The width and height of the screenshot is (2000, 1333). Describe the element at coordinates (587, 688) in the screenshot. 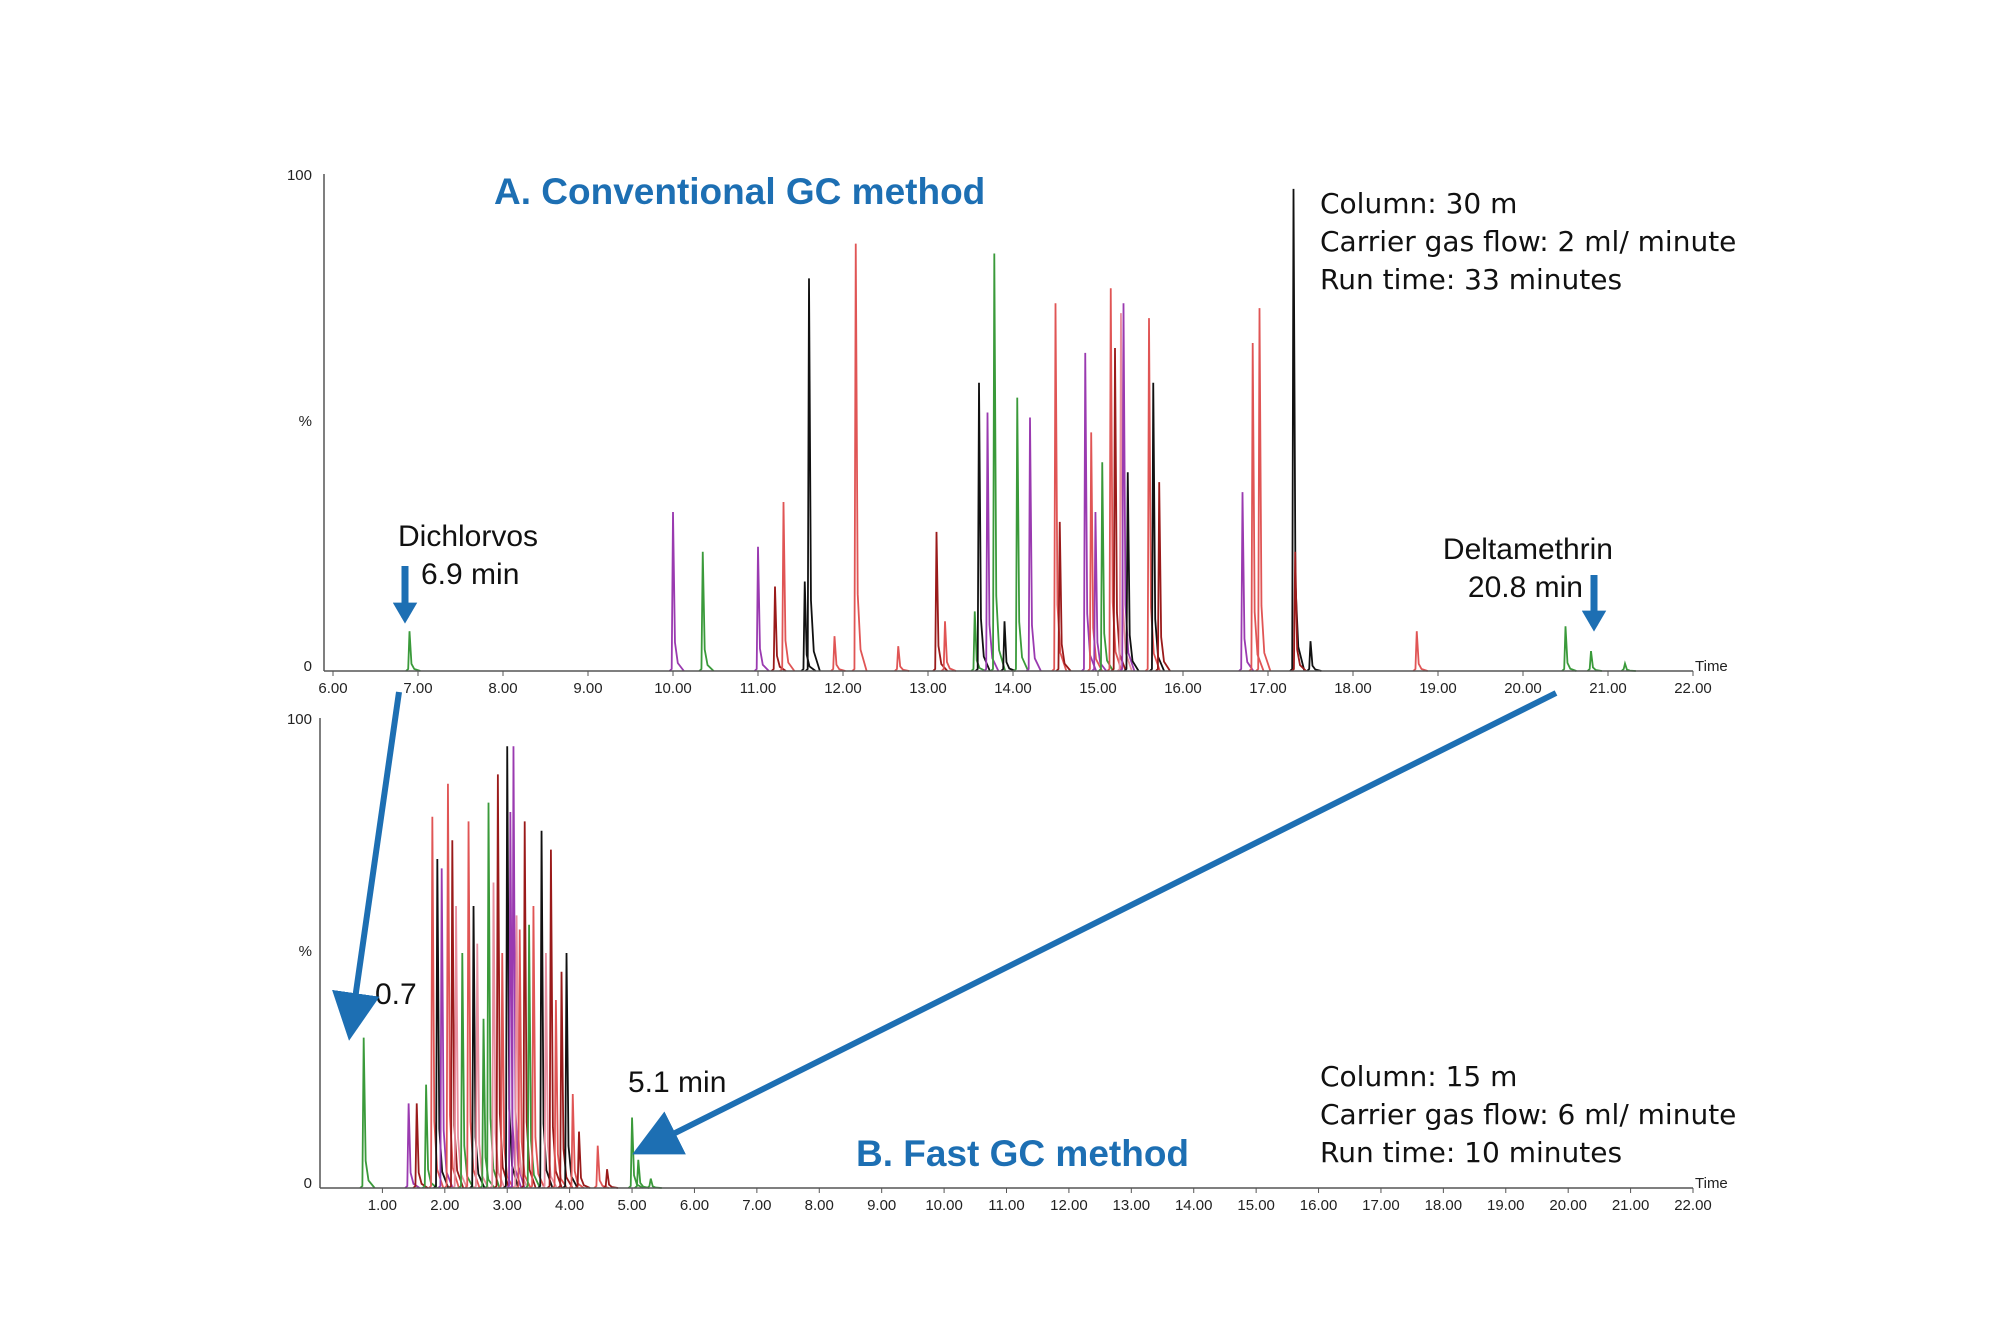

I see `chart-a-x-tick-label: 9.00` at that location.